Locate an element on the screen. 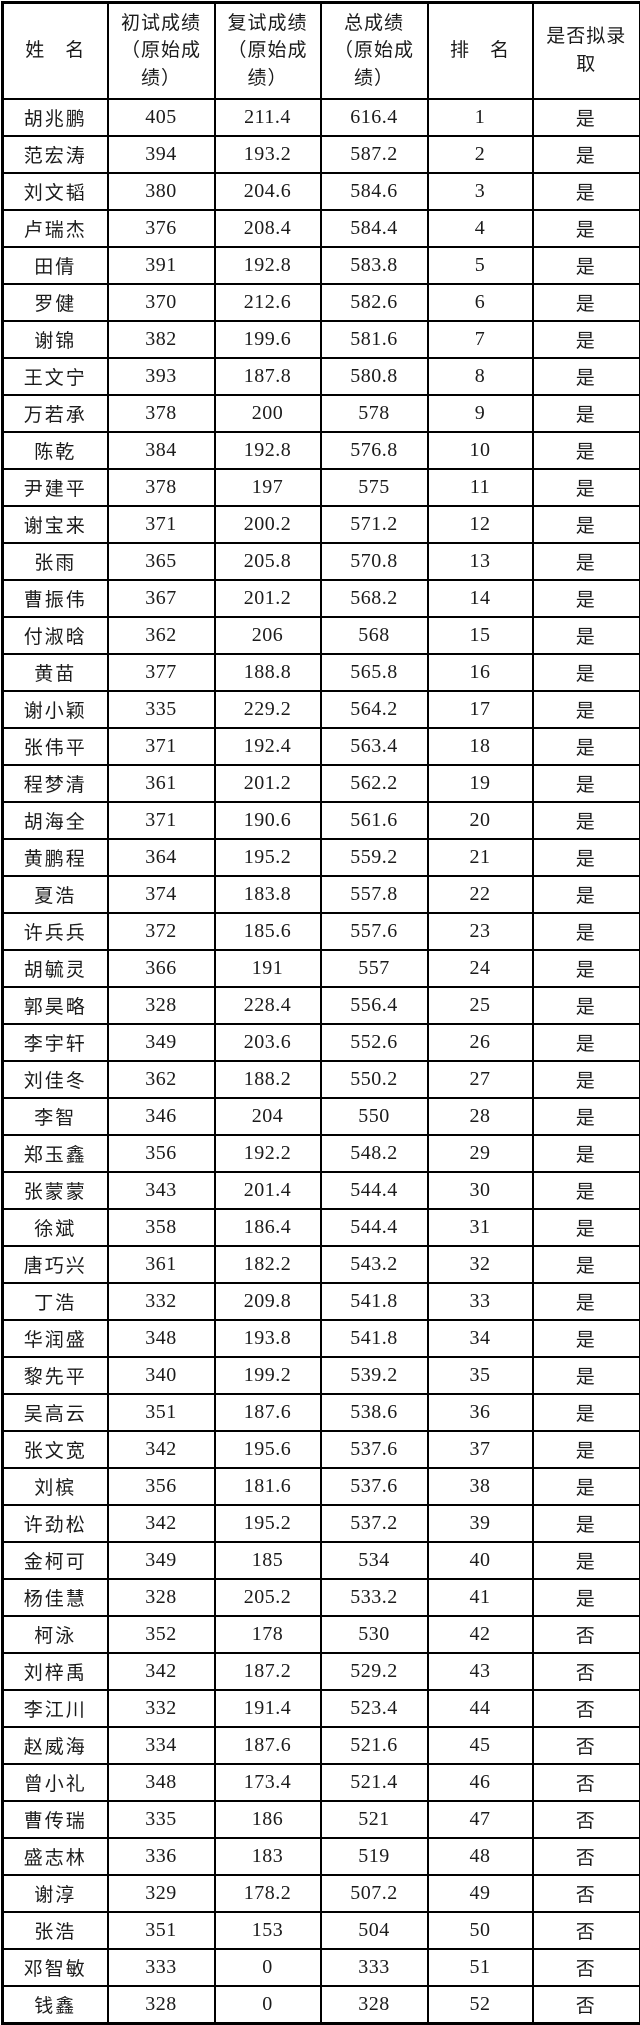 The image size is (640, 2025). retest-score-cell: 193.2 is located at coordinates (268, 154).